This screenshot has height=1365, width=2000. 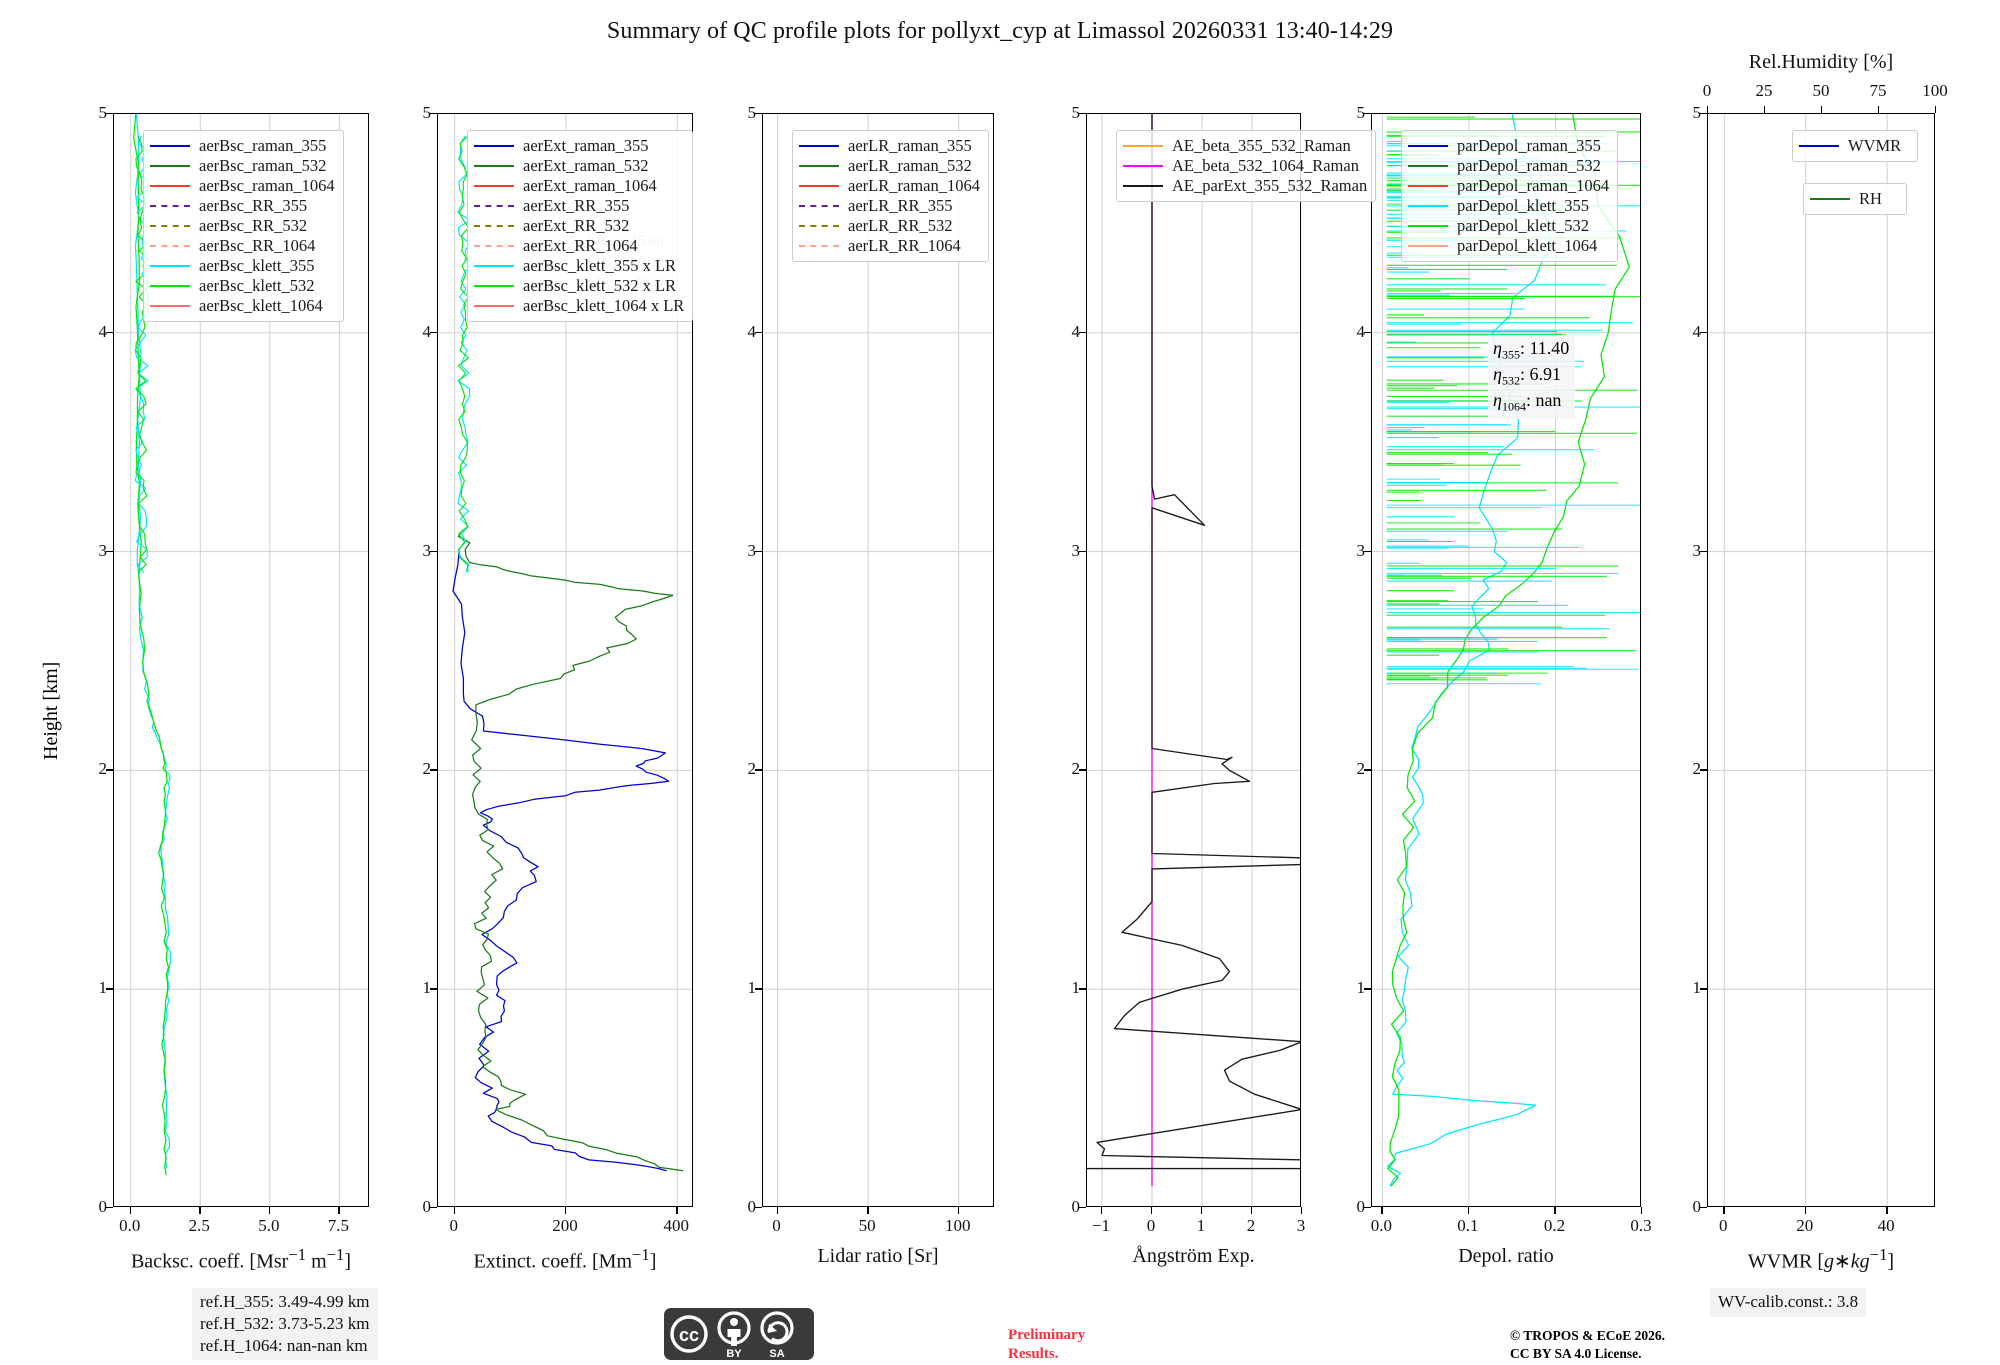 I want to click on legend-label: WVMR, so click(x=1875, y=145).